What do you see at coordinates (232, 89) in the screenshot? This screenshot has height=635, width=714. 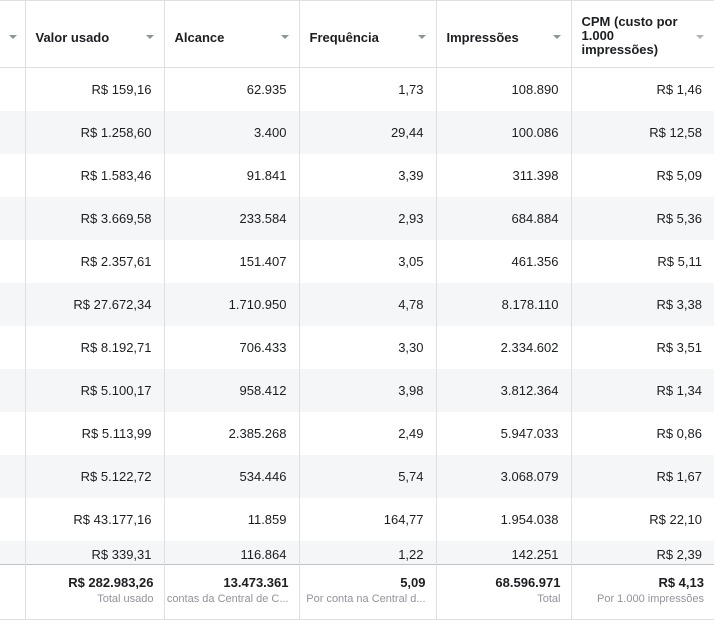 I see `cell-alcance: 62.935` at bounding box center [232, 89].